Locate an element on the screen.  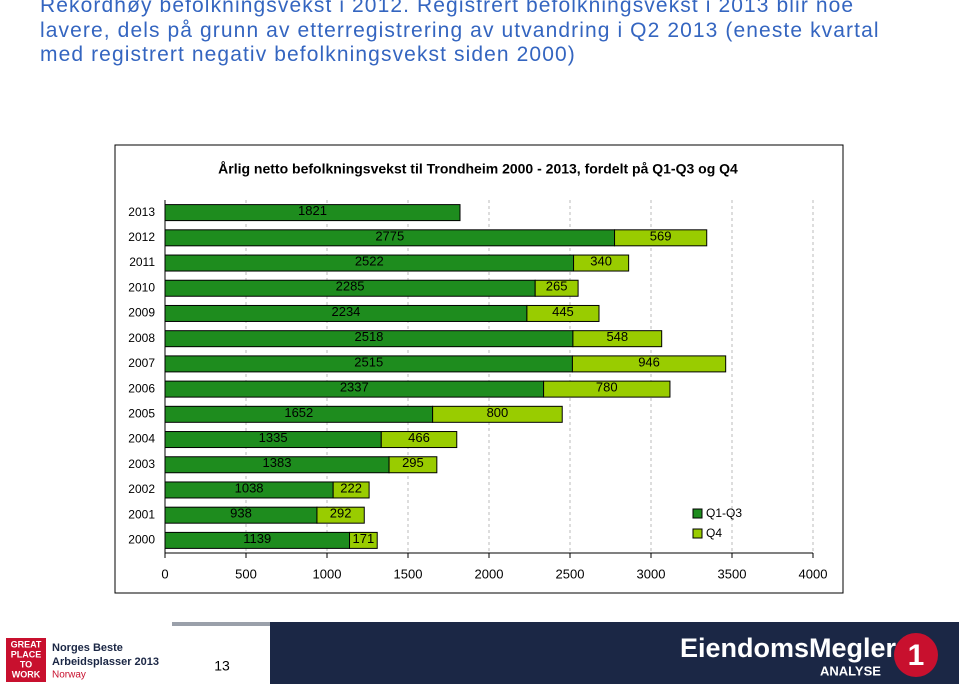
value-label: 548 is located at coordinates (617, 336).